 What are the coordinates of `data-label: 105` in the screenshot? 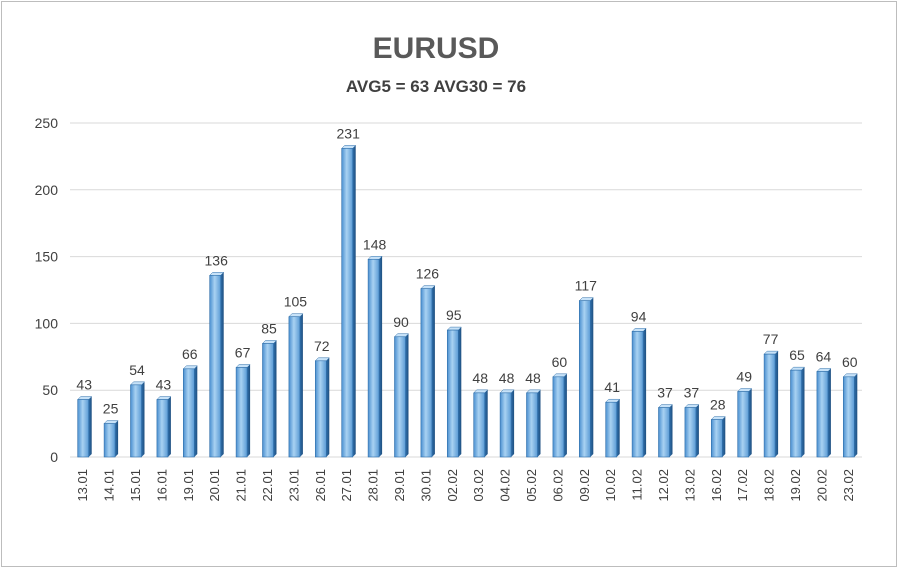 It's located at (296, 302).